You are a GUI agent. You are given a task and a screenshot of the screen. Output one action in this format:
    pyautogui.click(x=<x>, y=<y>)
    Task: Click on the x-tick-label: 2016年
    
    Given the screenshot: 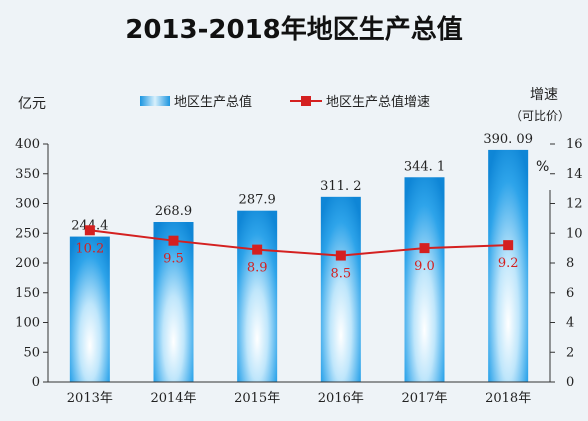 What is the action you would take?
    pyautogui.click(x=341, y=398)
    